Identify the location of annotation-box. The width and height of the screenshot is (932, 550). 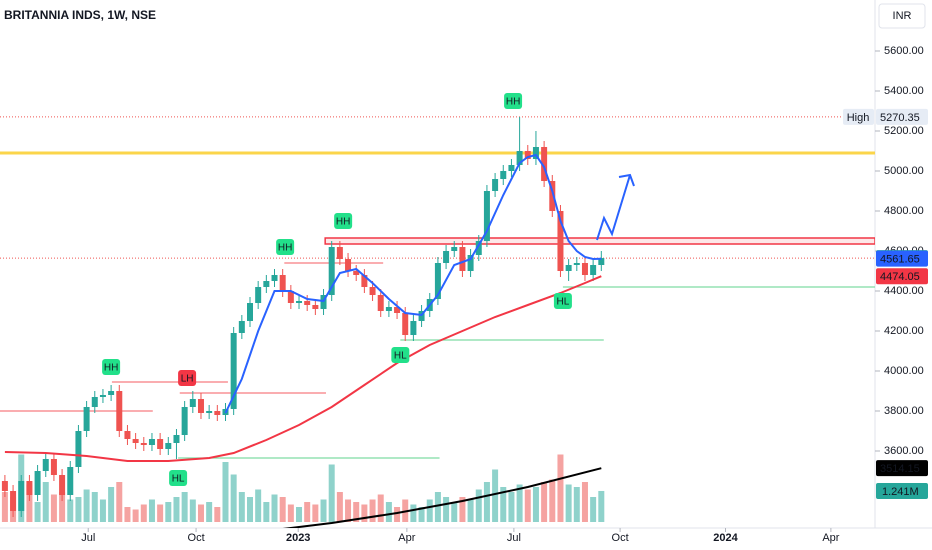
(562, 301).